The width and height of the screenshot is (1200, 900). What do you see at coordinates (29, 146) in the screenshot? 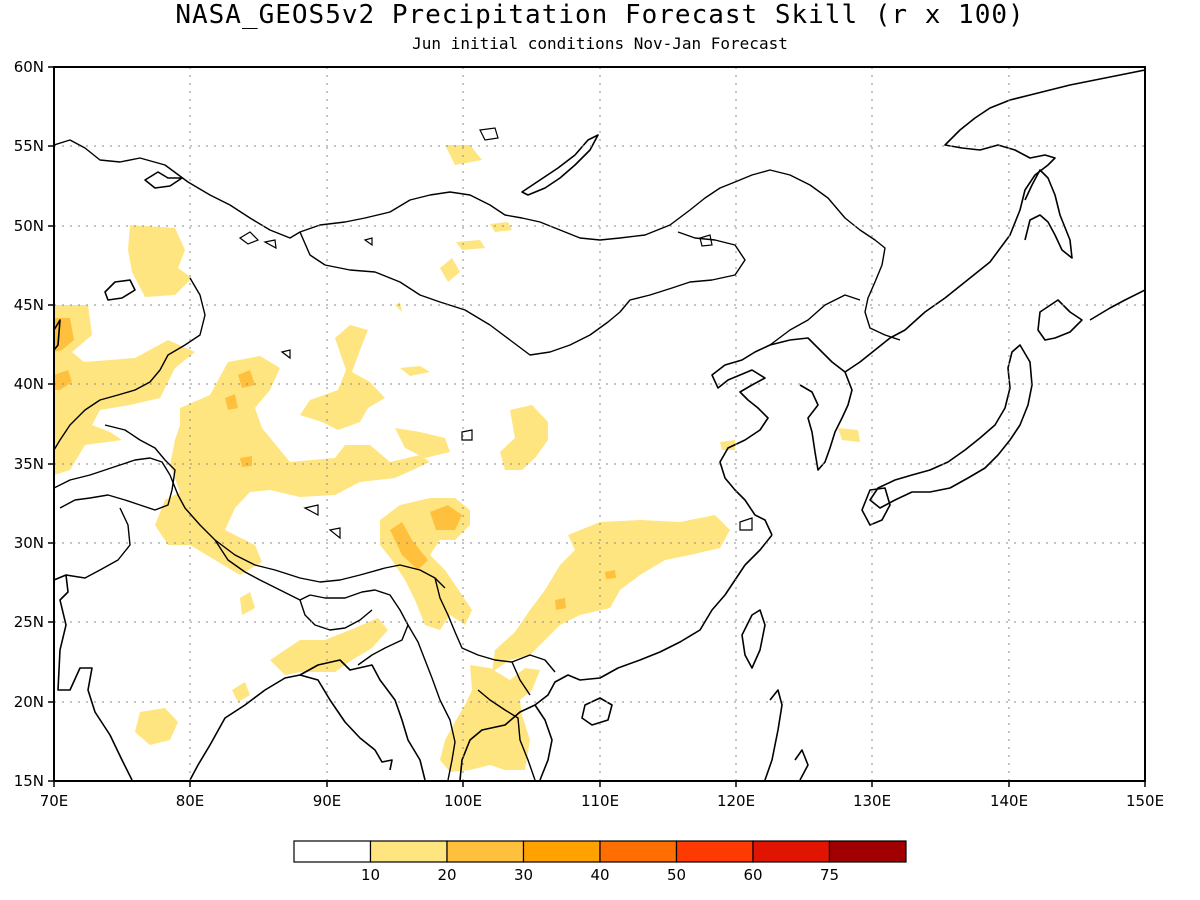
I see `lat-tick-label: 55N` at bounding box center [29, 146].